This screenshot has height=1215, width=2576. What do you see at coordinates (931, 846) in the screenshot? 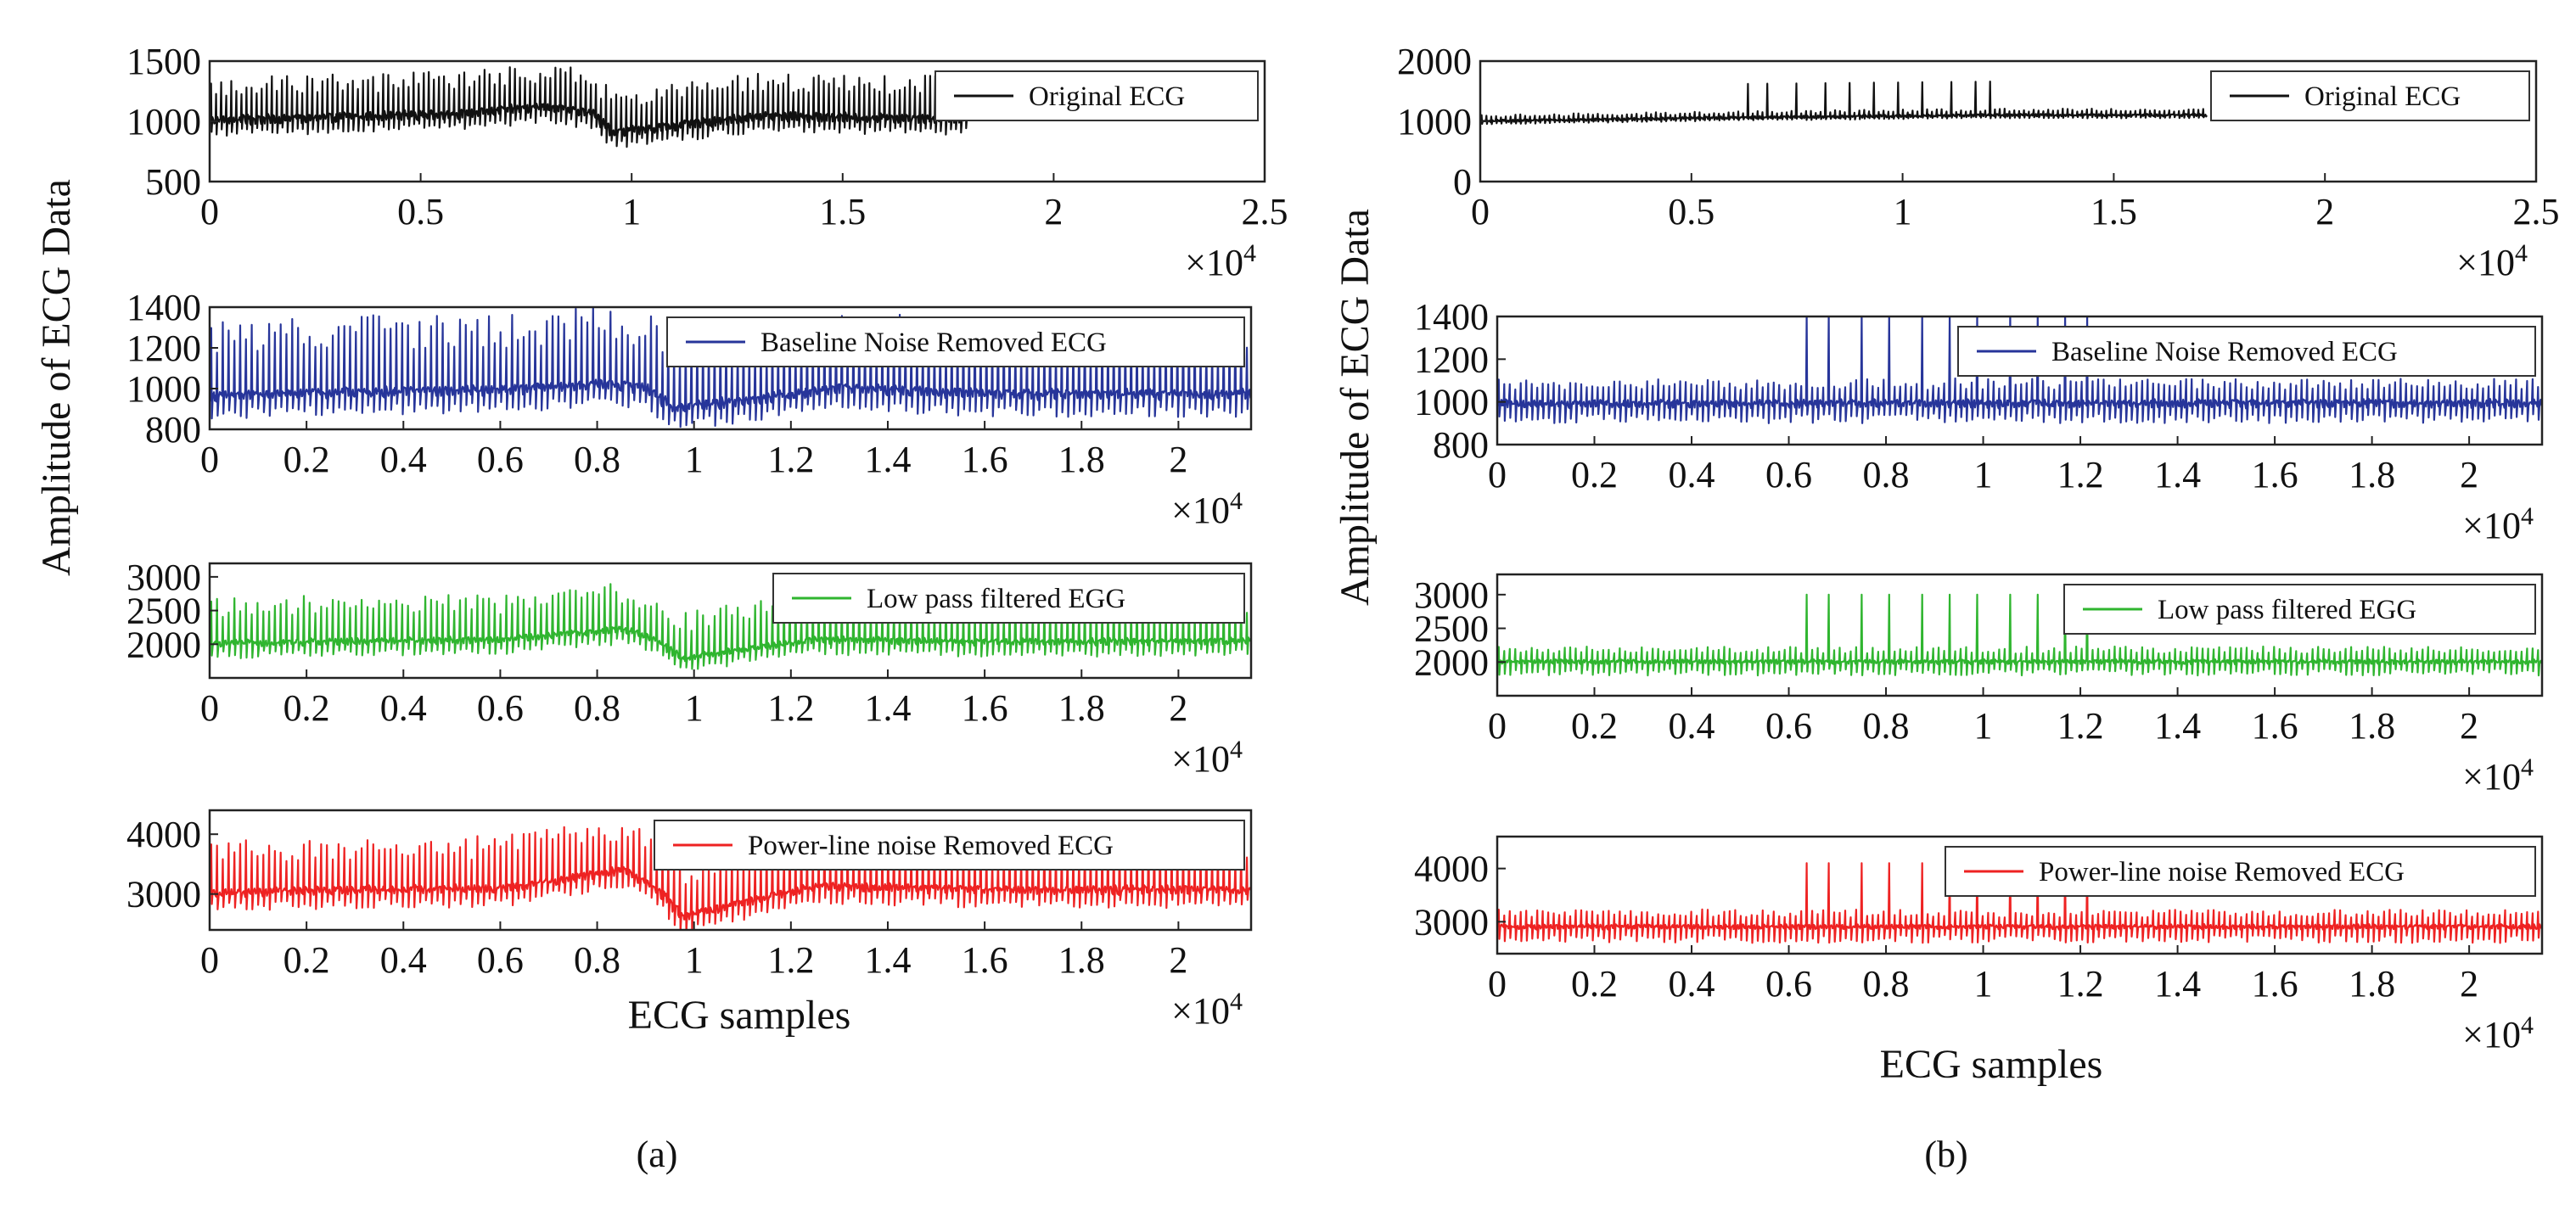
I see `legend-label: Power-line noise Removed ECG` at bounding box center [931, 846].